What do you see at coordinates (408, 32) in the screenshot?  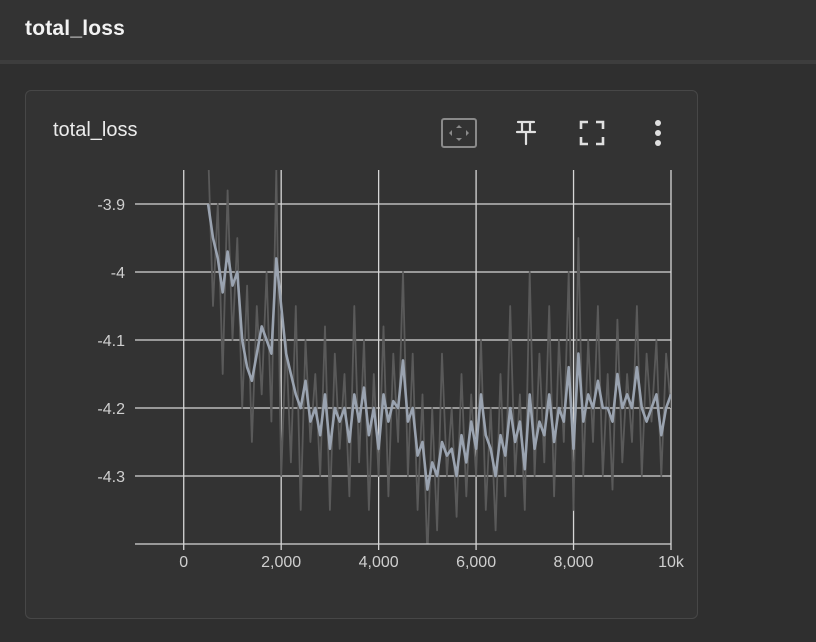 I see `section-header: total_loss` at bounding box center [408, 32].